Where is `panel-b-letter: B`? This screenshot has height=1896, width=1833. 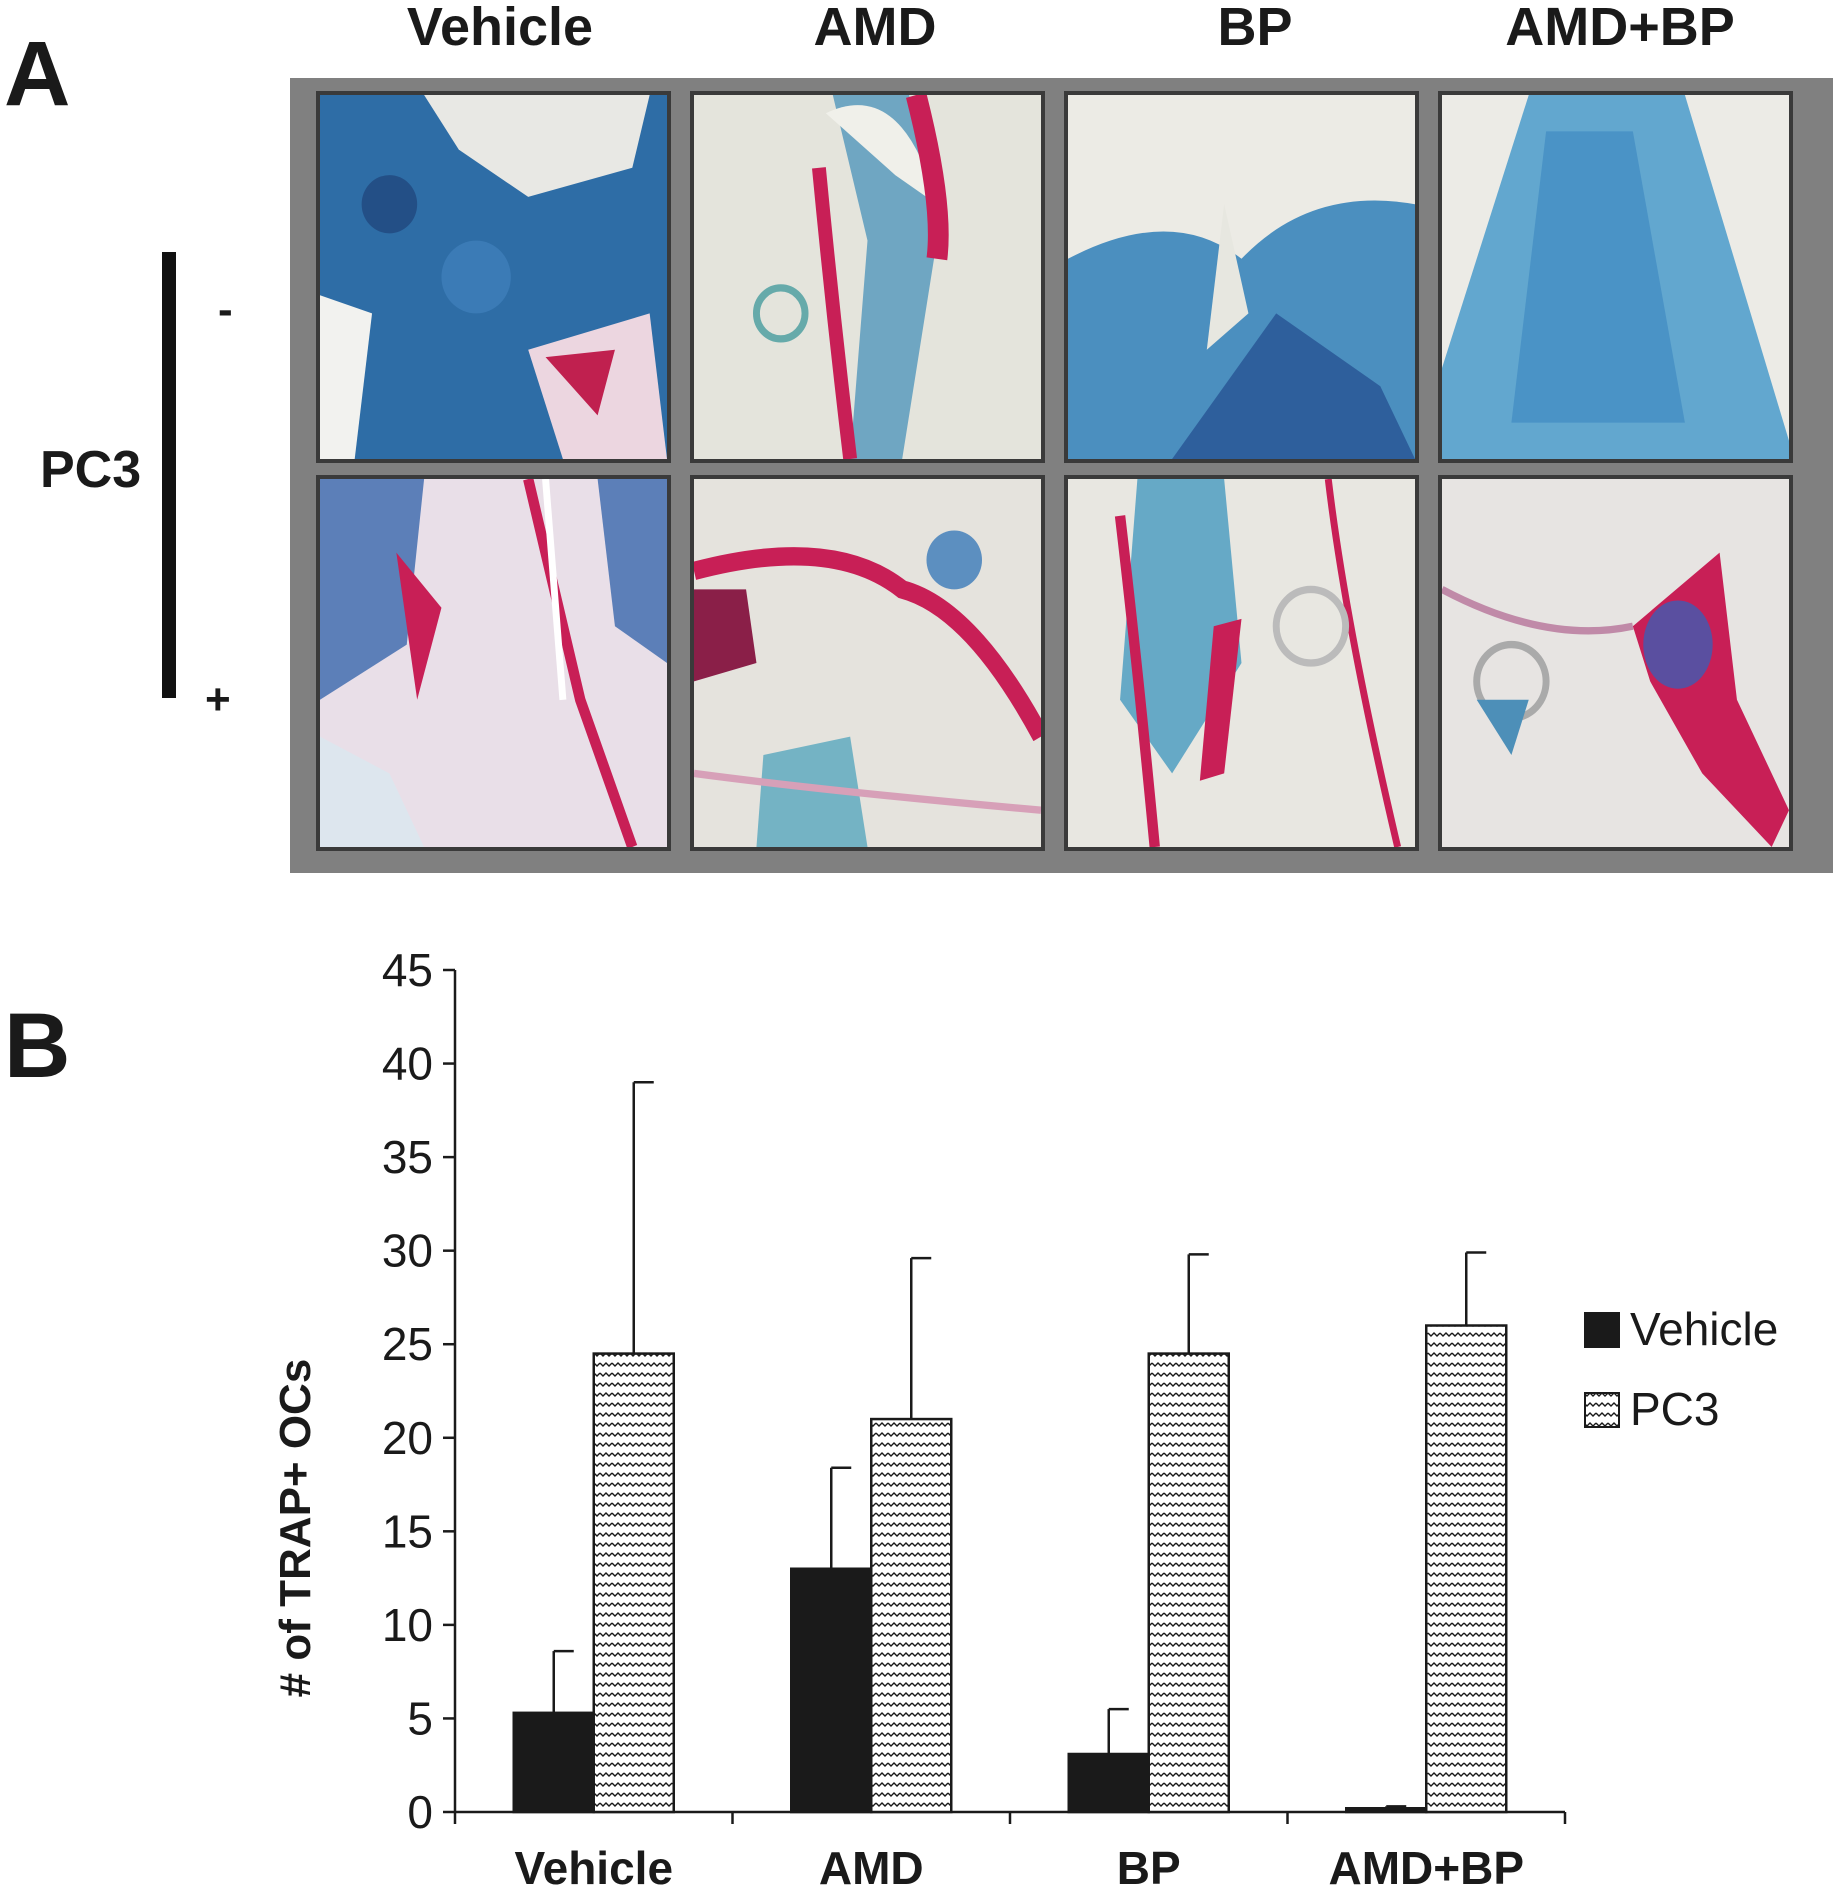 panel-b-letter: B is located at coordinates (37, 1046).